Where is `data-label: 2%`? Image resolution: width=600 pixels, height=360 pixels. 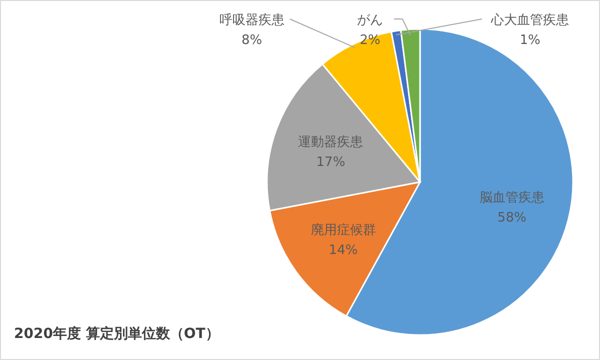 data-label: 2% is located at coordinates (370, 40).